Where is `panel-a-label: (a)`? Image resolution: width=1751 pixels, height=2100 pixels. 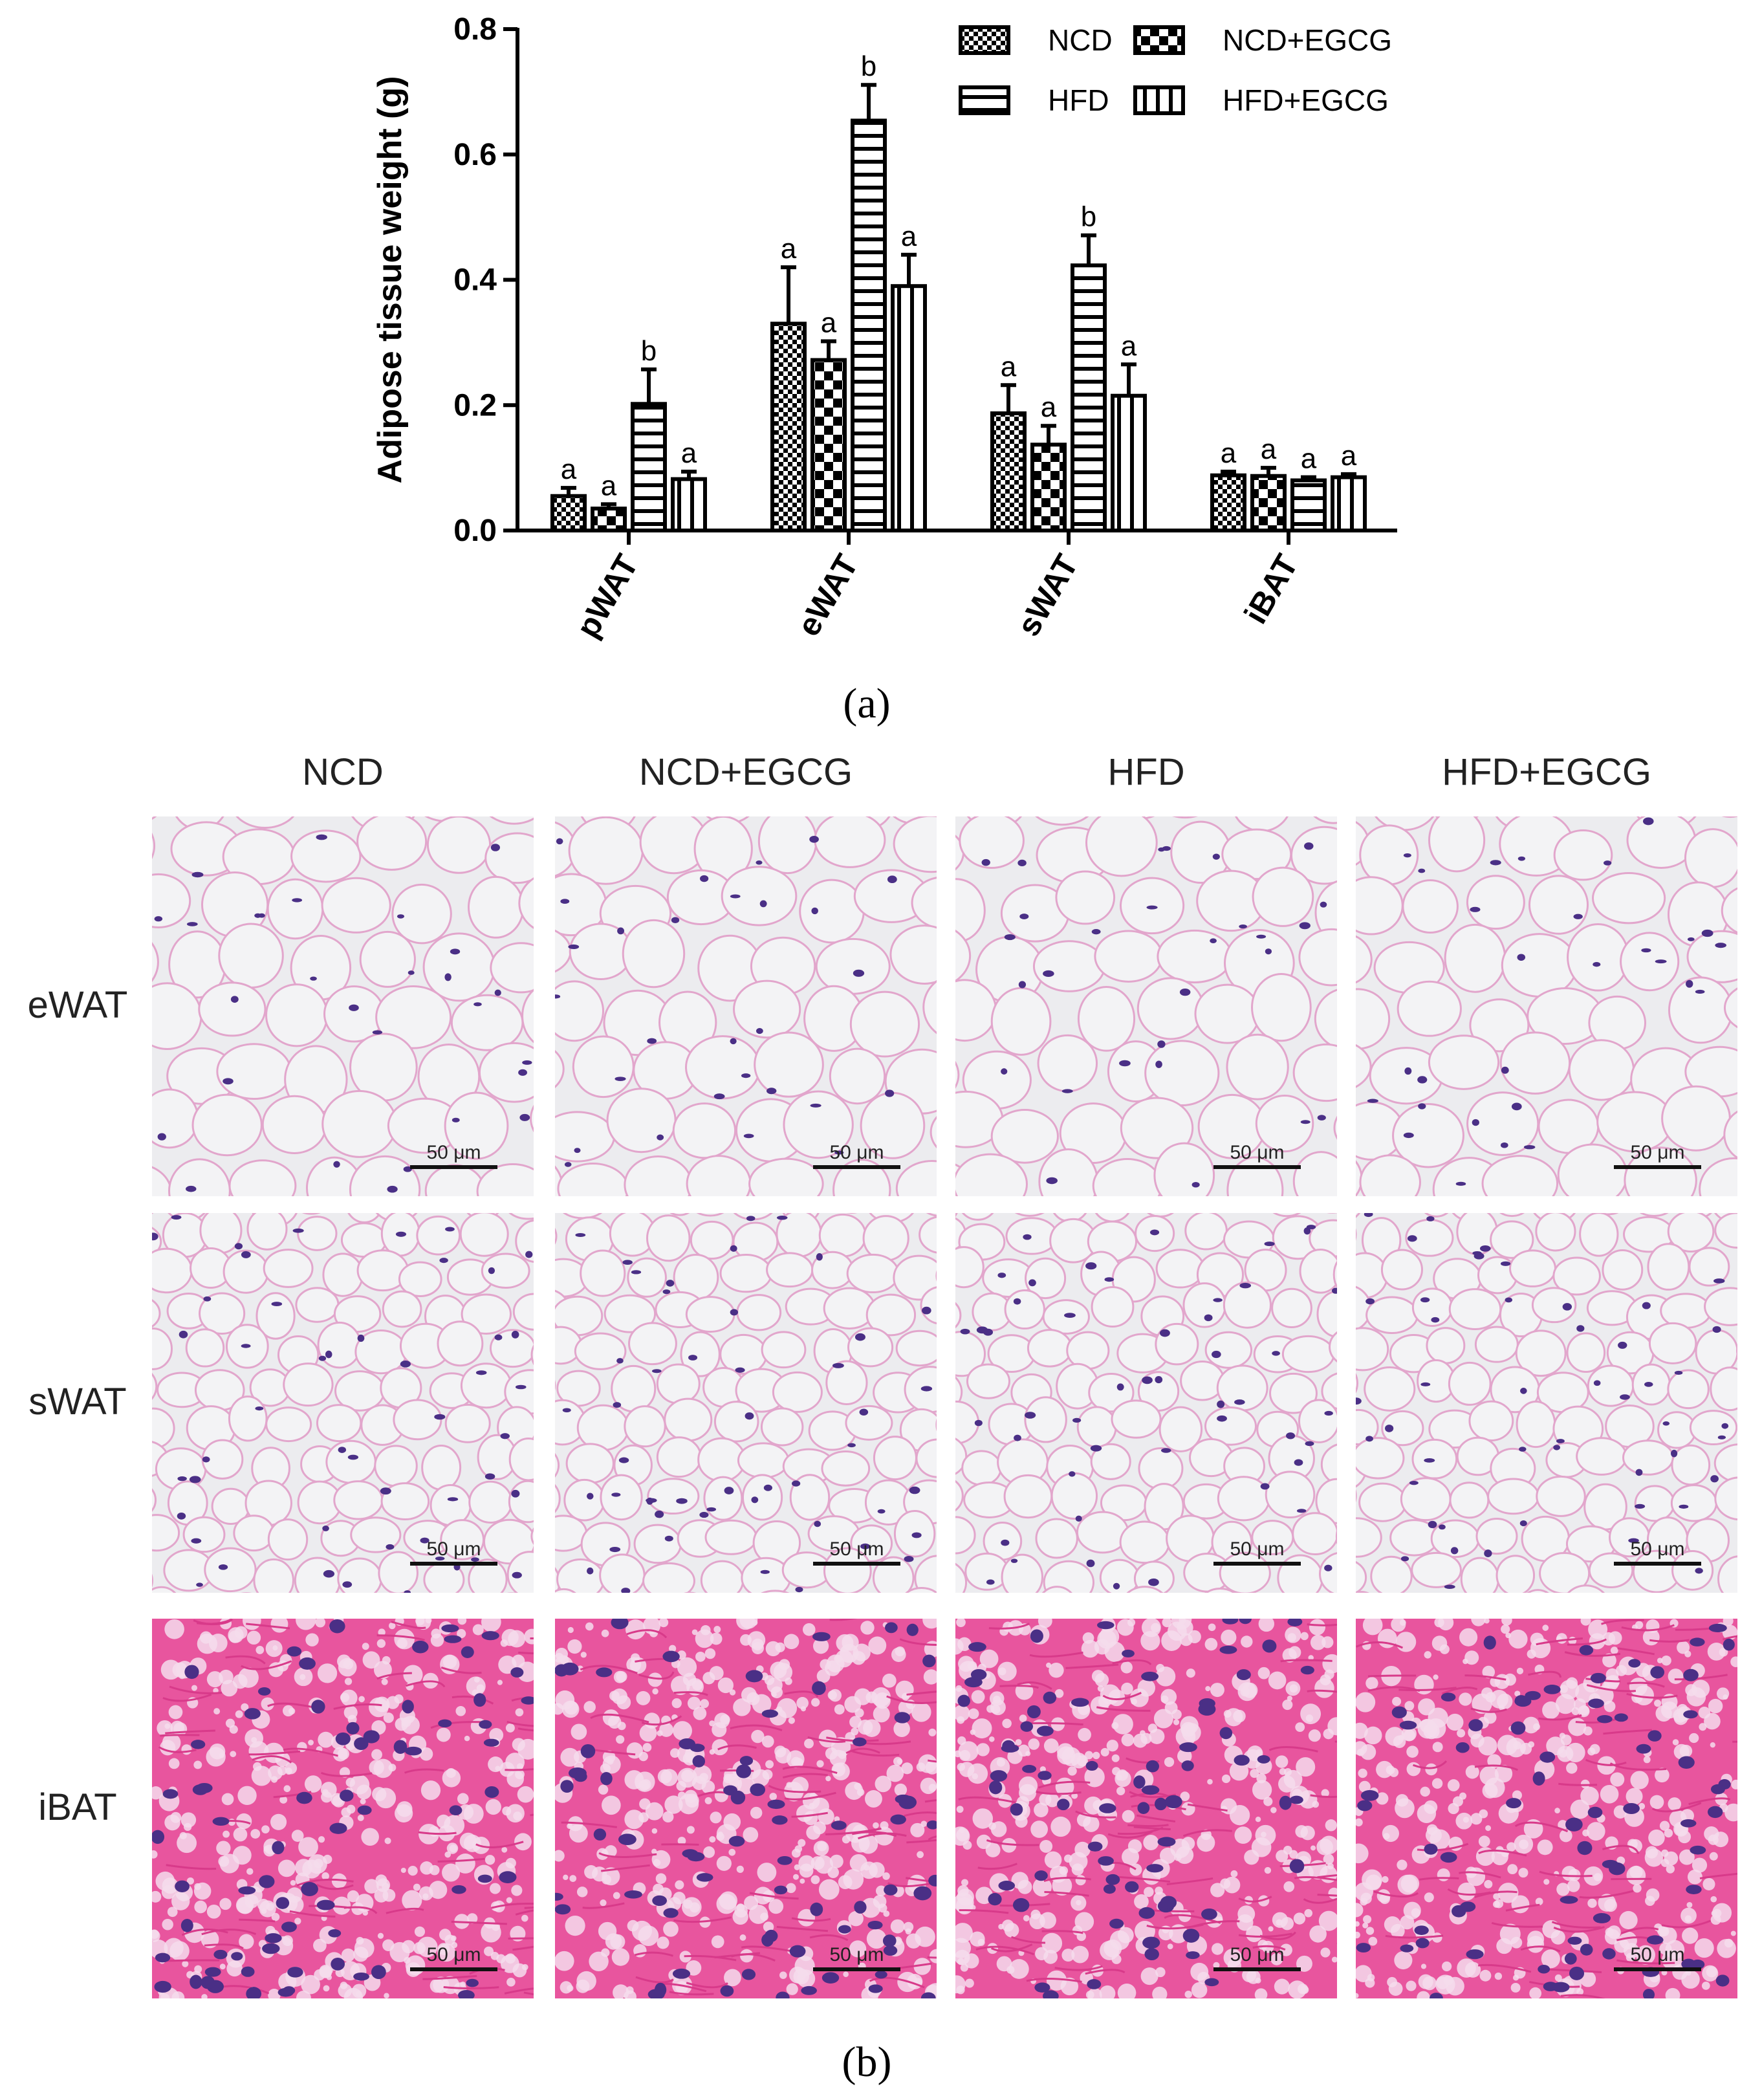
panel-a-label: (a) is located at coordinates (867, 703).